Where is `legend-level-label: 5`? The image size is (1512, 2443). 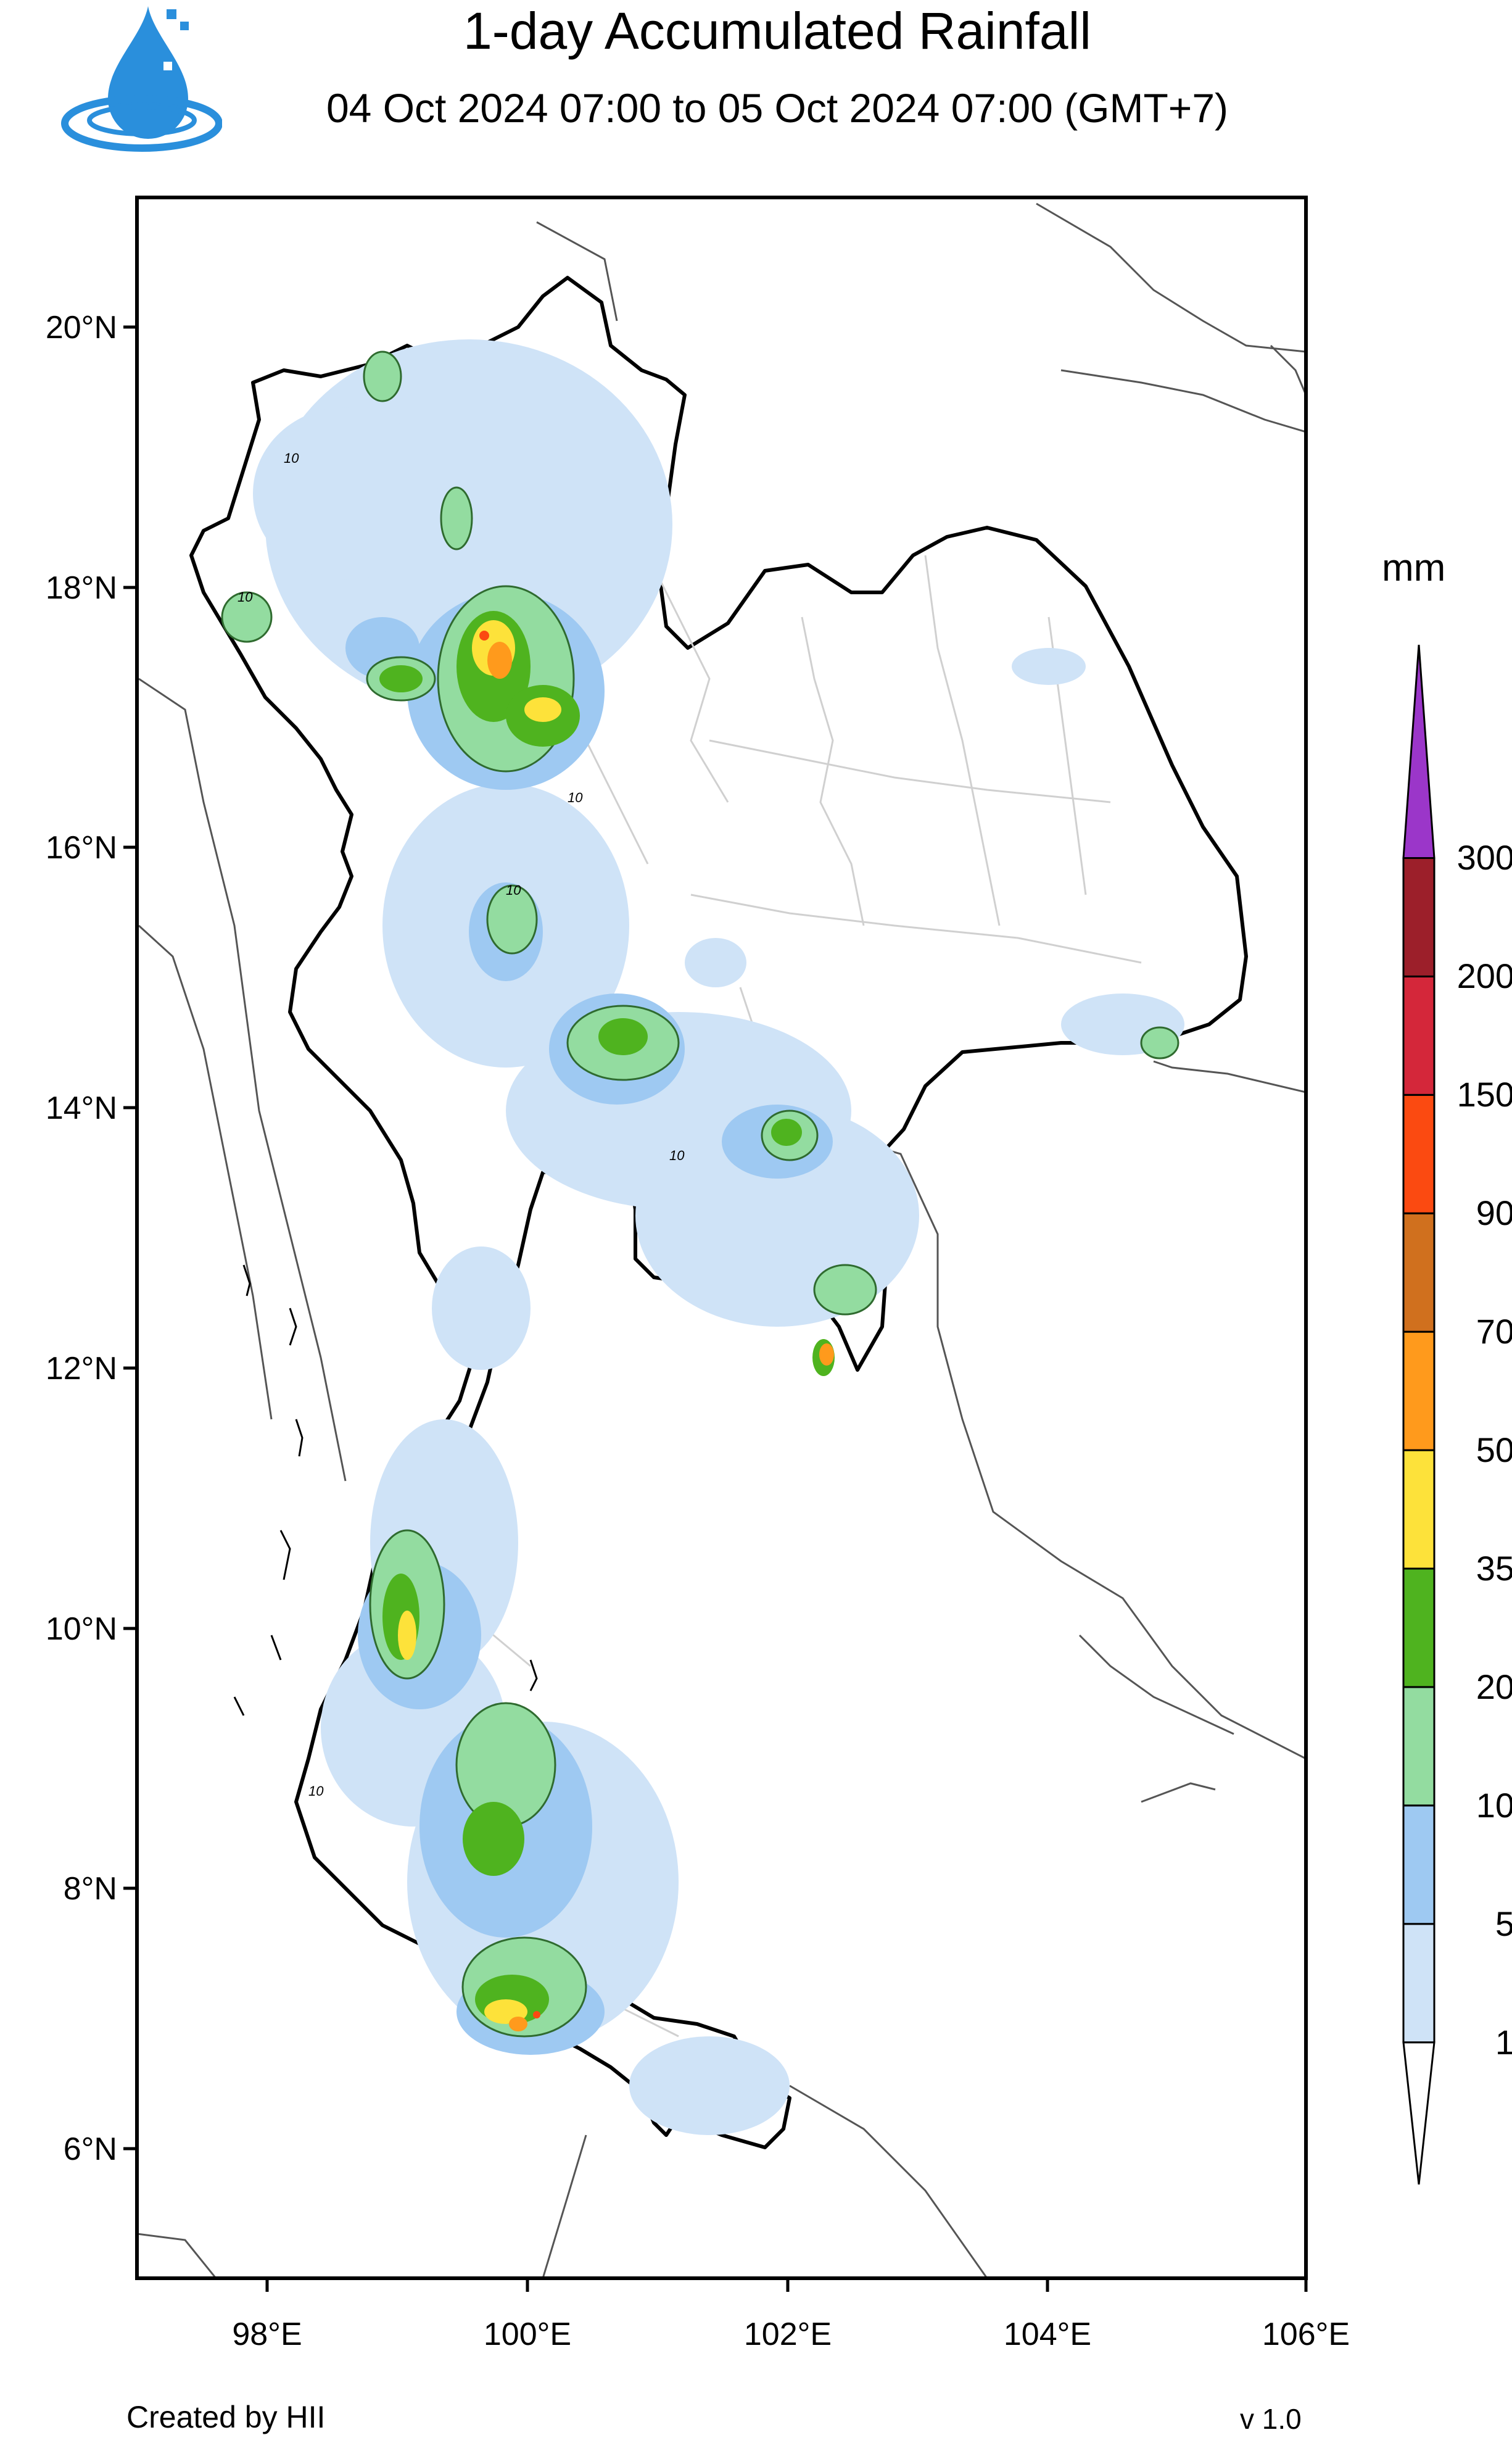
legend-level-label: 5 is located at coordinates (1503, 1923).